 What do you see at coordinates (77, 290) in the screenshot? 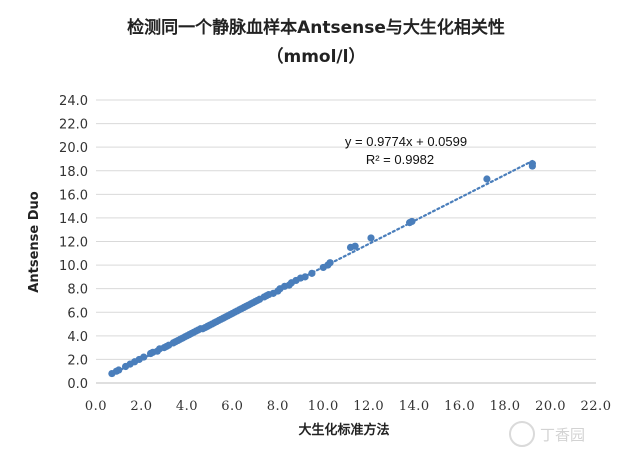
I see `y-tick-label: 8.0` at bounding box center [77, 290].